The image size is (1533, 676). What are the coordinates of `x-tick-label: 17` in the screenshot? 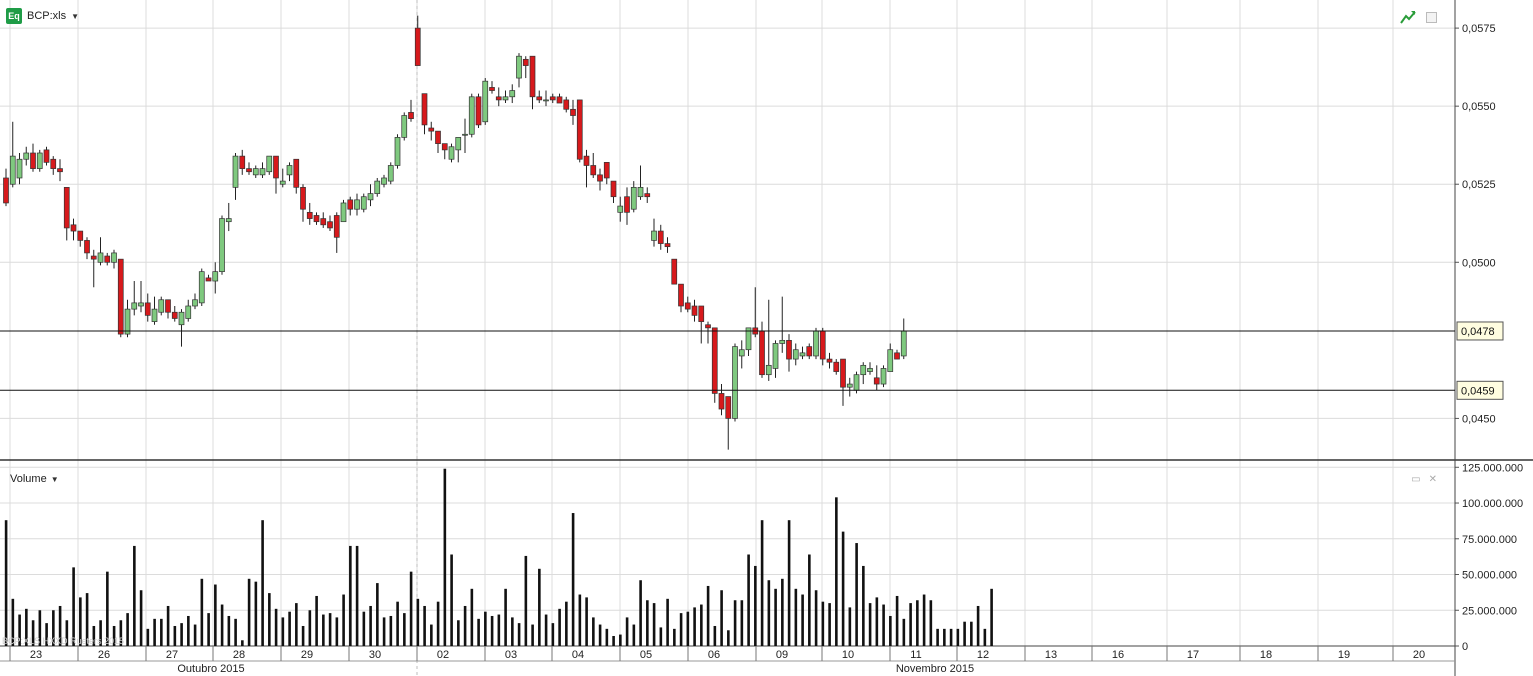 It's located at (1193, 655).